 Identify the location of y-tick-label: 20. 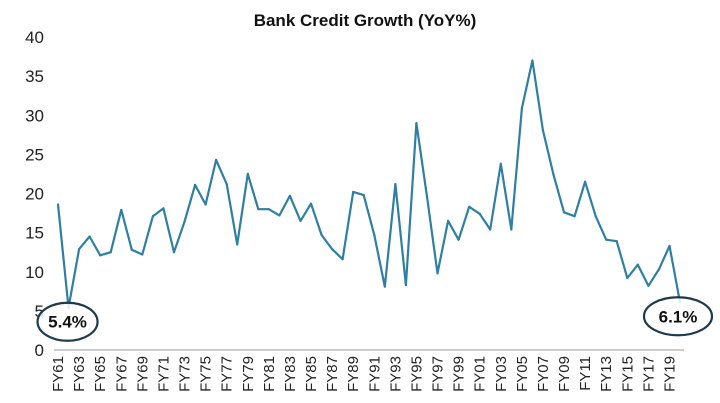
(34, 194).